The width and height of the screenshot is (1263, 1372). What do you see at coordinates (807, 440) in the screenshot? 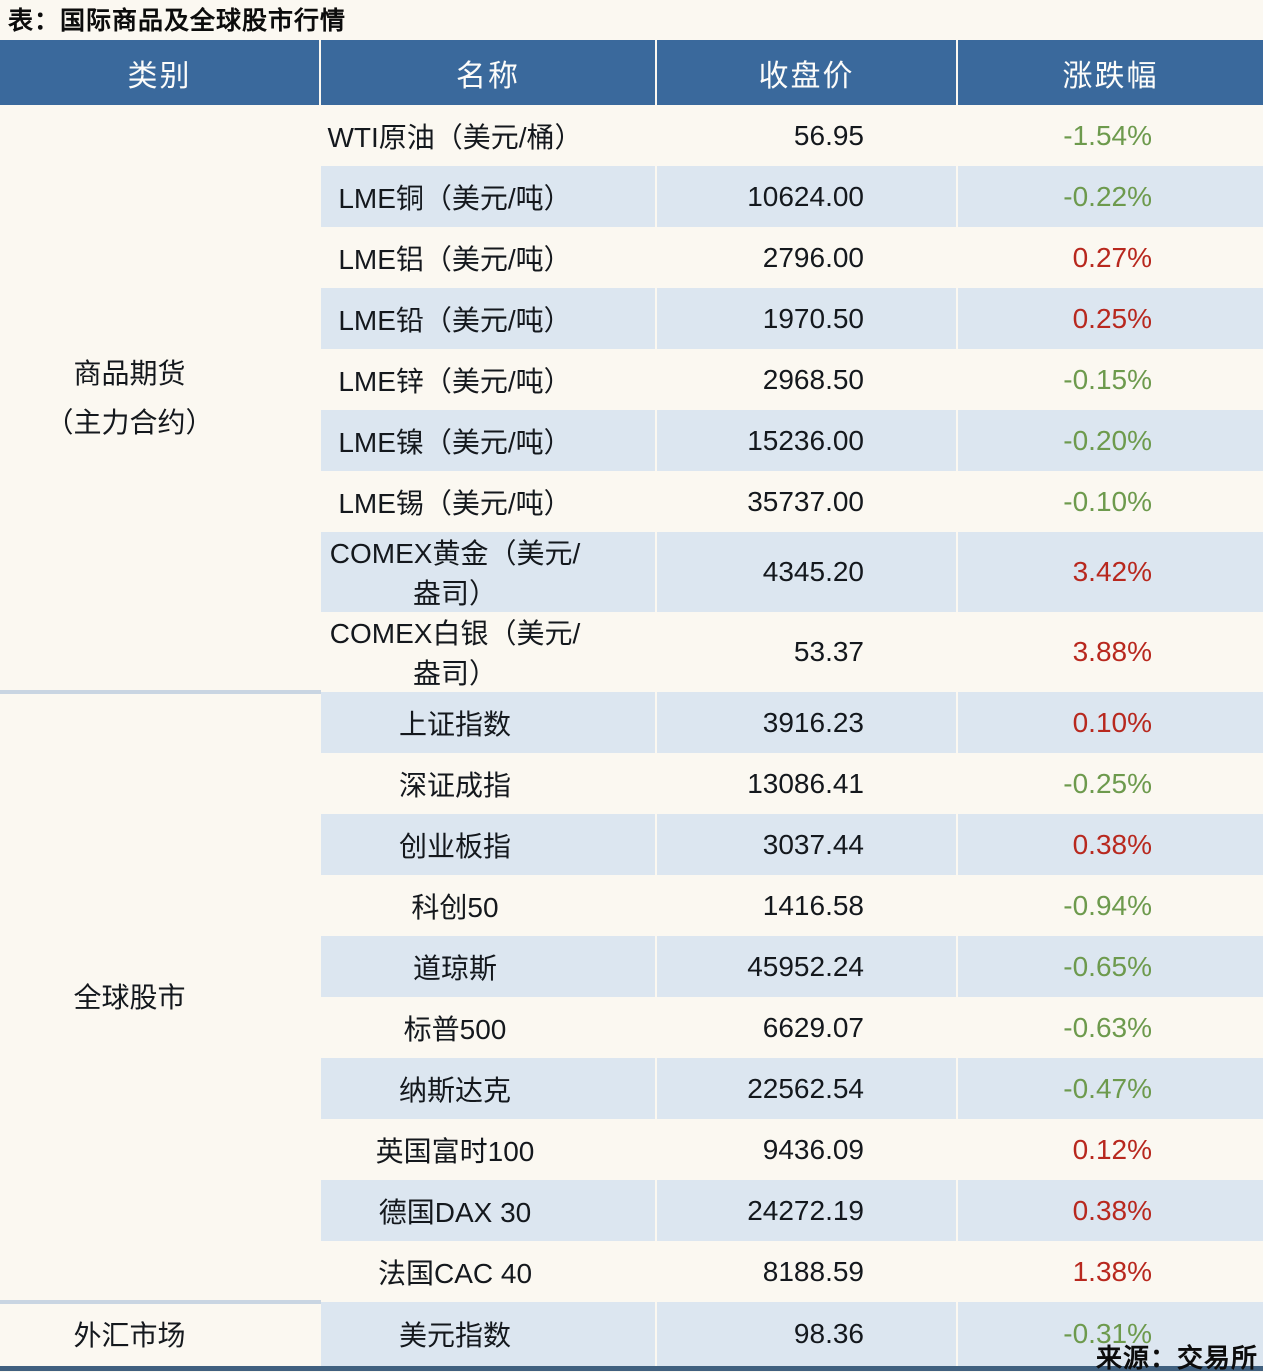
I see `close-price-cell: 15236.00` at bounding box center [807, 440].